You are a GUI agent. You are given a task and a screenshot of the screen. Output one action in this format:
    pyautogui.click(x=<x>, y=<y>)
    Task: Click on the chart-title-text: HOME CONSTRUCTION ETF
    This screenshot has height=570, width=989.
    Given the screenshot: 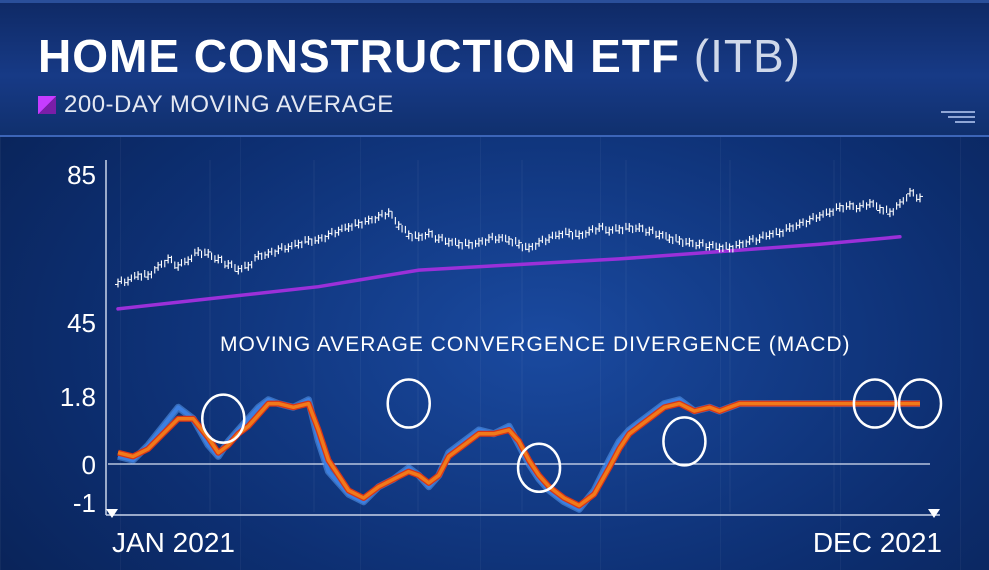 What is the action you would take?
    pyautogui.click(x=359, y=56)
    